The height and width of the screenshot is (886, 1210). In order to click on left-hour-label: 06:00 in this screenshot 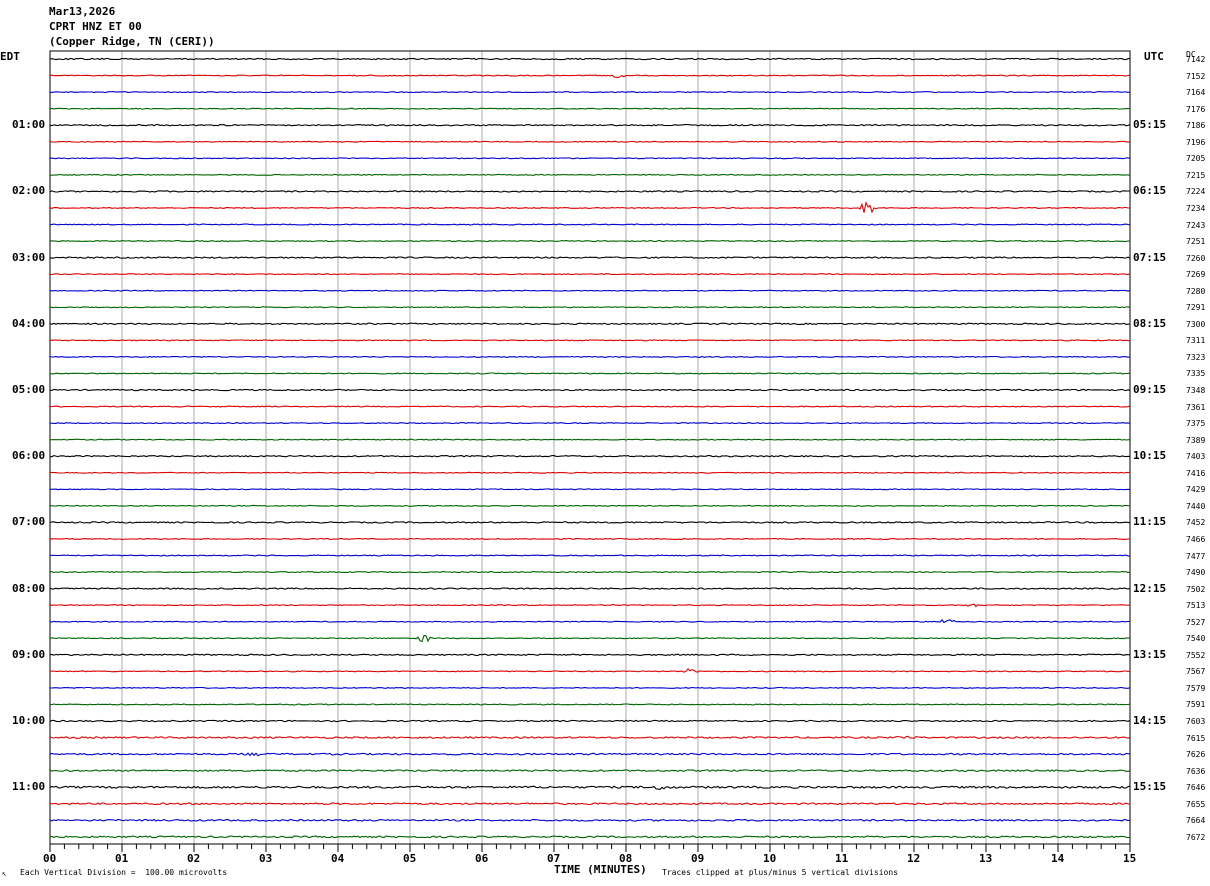, I will do `click(29, 456)`.